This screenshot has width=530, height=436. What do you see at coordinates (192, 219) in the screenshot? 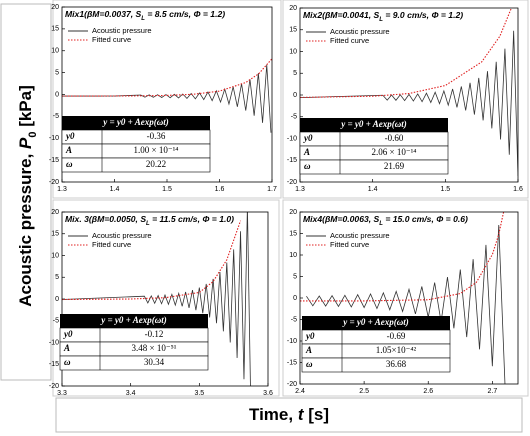
I see `panel-title-part: = 11.5 cm/s, Φ = 1.0)` at bounding box center [192, 219].